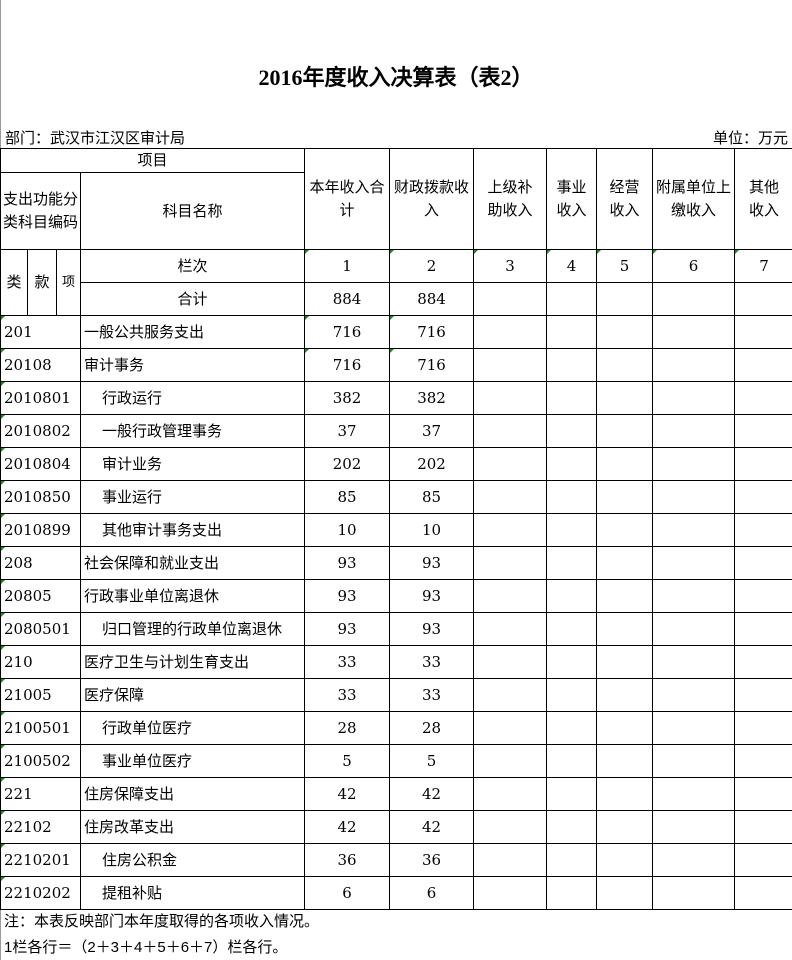 This screenshot has width=792, height=960. What do you see at coordinates (396, 629) in the screenshot?
I see `table-row: 2080501 归口管理的行政单位离退休 93 93` at bounding box center [396, 629].